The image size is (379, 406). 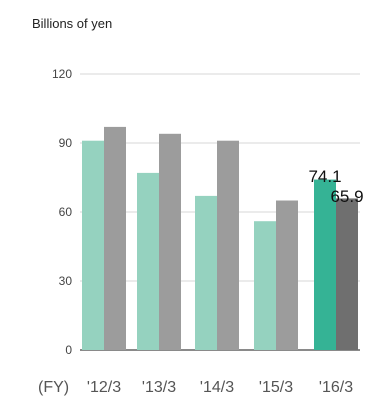 What do you see at coordinates (66, 212) in the screenshot?
I see `y-tick-label: 60` at bounding box center [66, 212].